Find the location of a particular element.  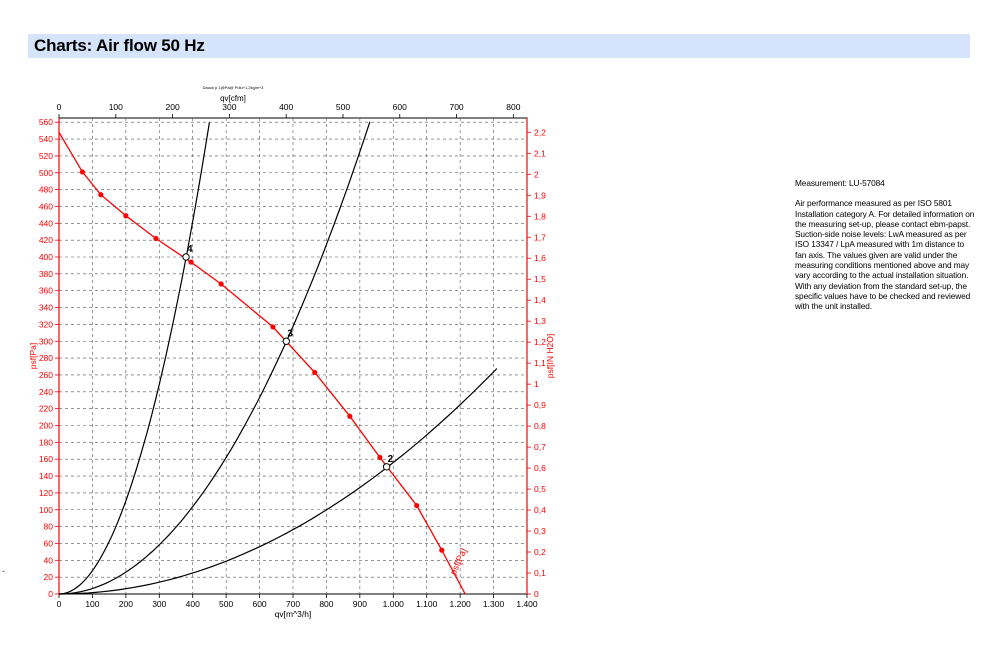

y-right-tick-label: 0,3 is located at coordinates (540, 531).